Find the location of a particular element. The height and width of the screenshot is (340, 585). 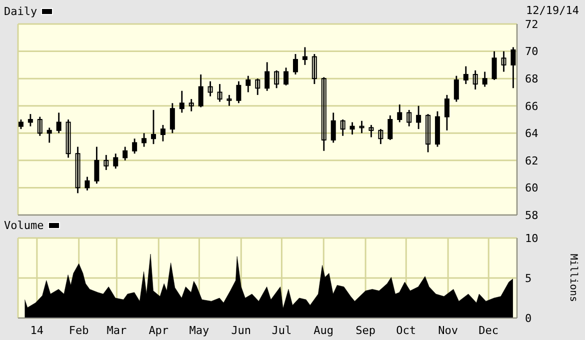

y-tick-label: 70 is located at coordinates (531, 51).